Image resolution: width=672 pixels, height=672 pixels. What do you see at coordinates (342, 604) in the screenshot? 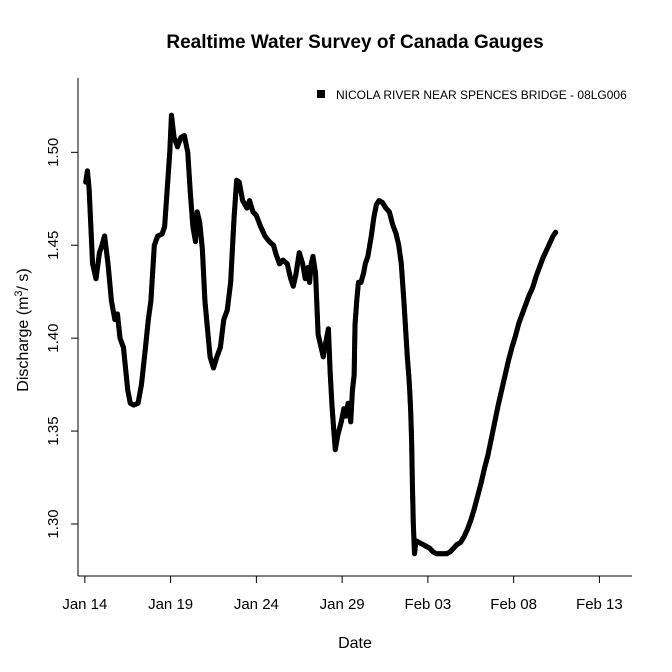
I see `x-tick-label: Jan 29` at bounding box center [342, 604].